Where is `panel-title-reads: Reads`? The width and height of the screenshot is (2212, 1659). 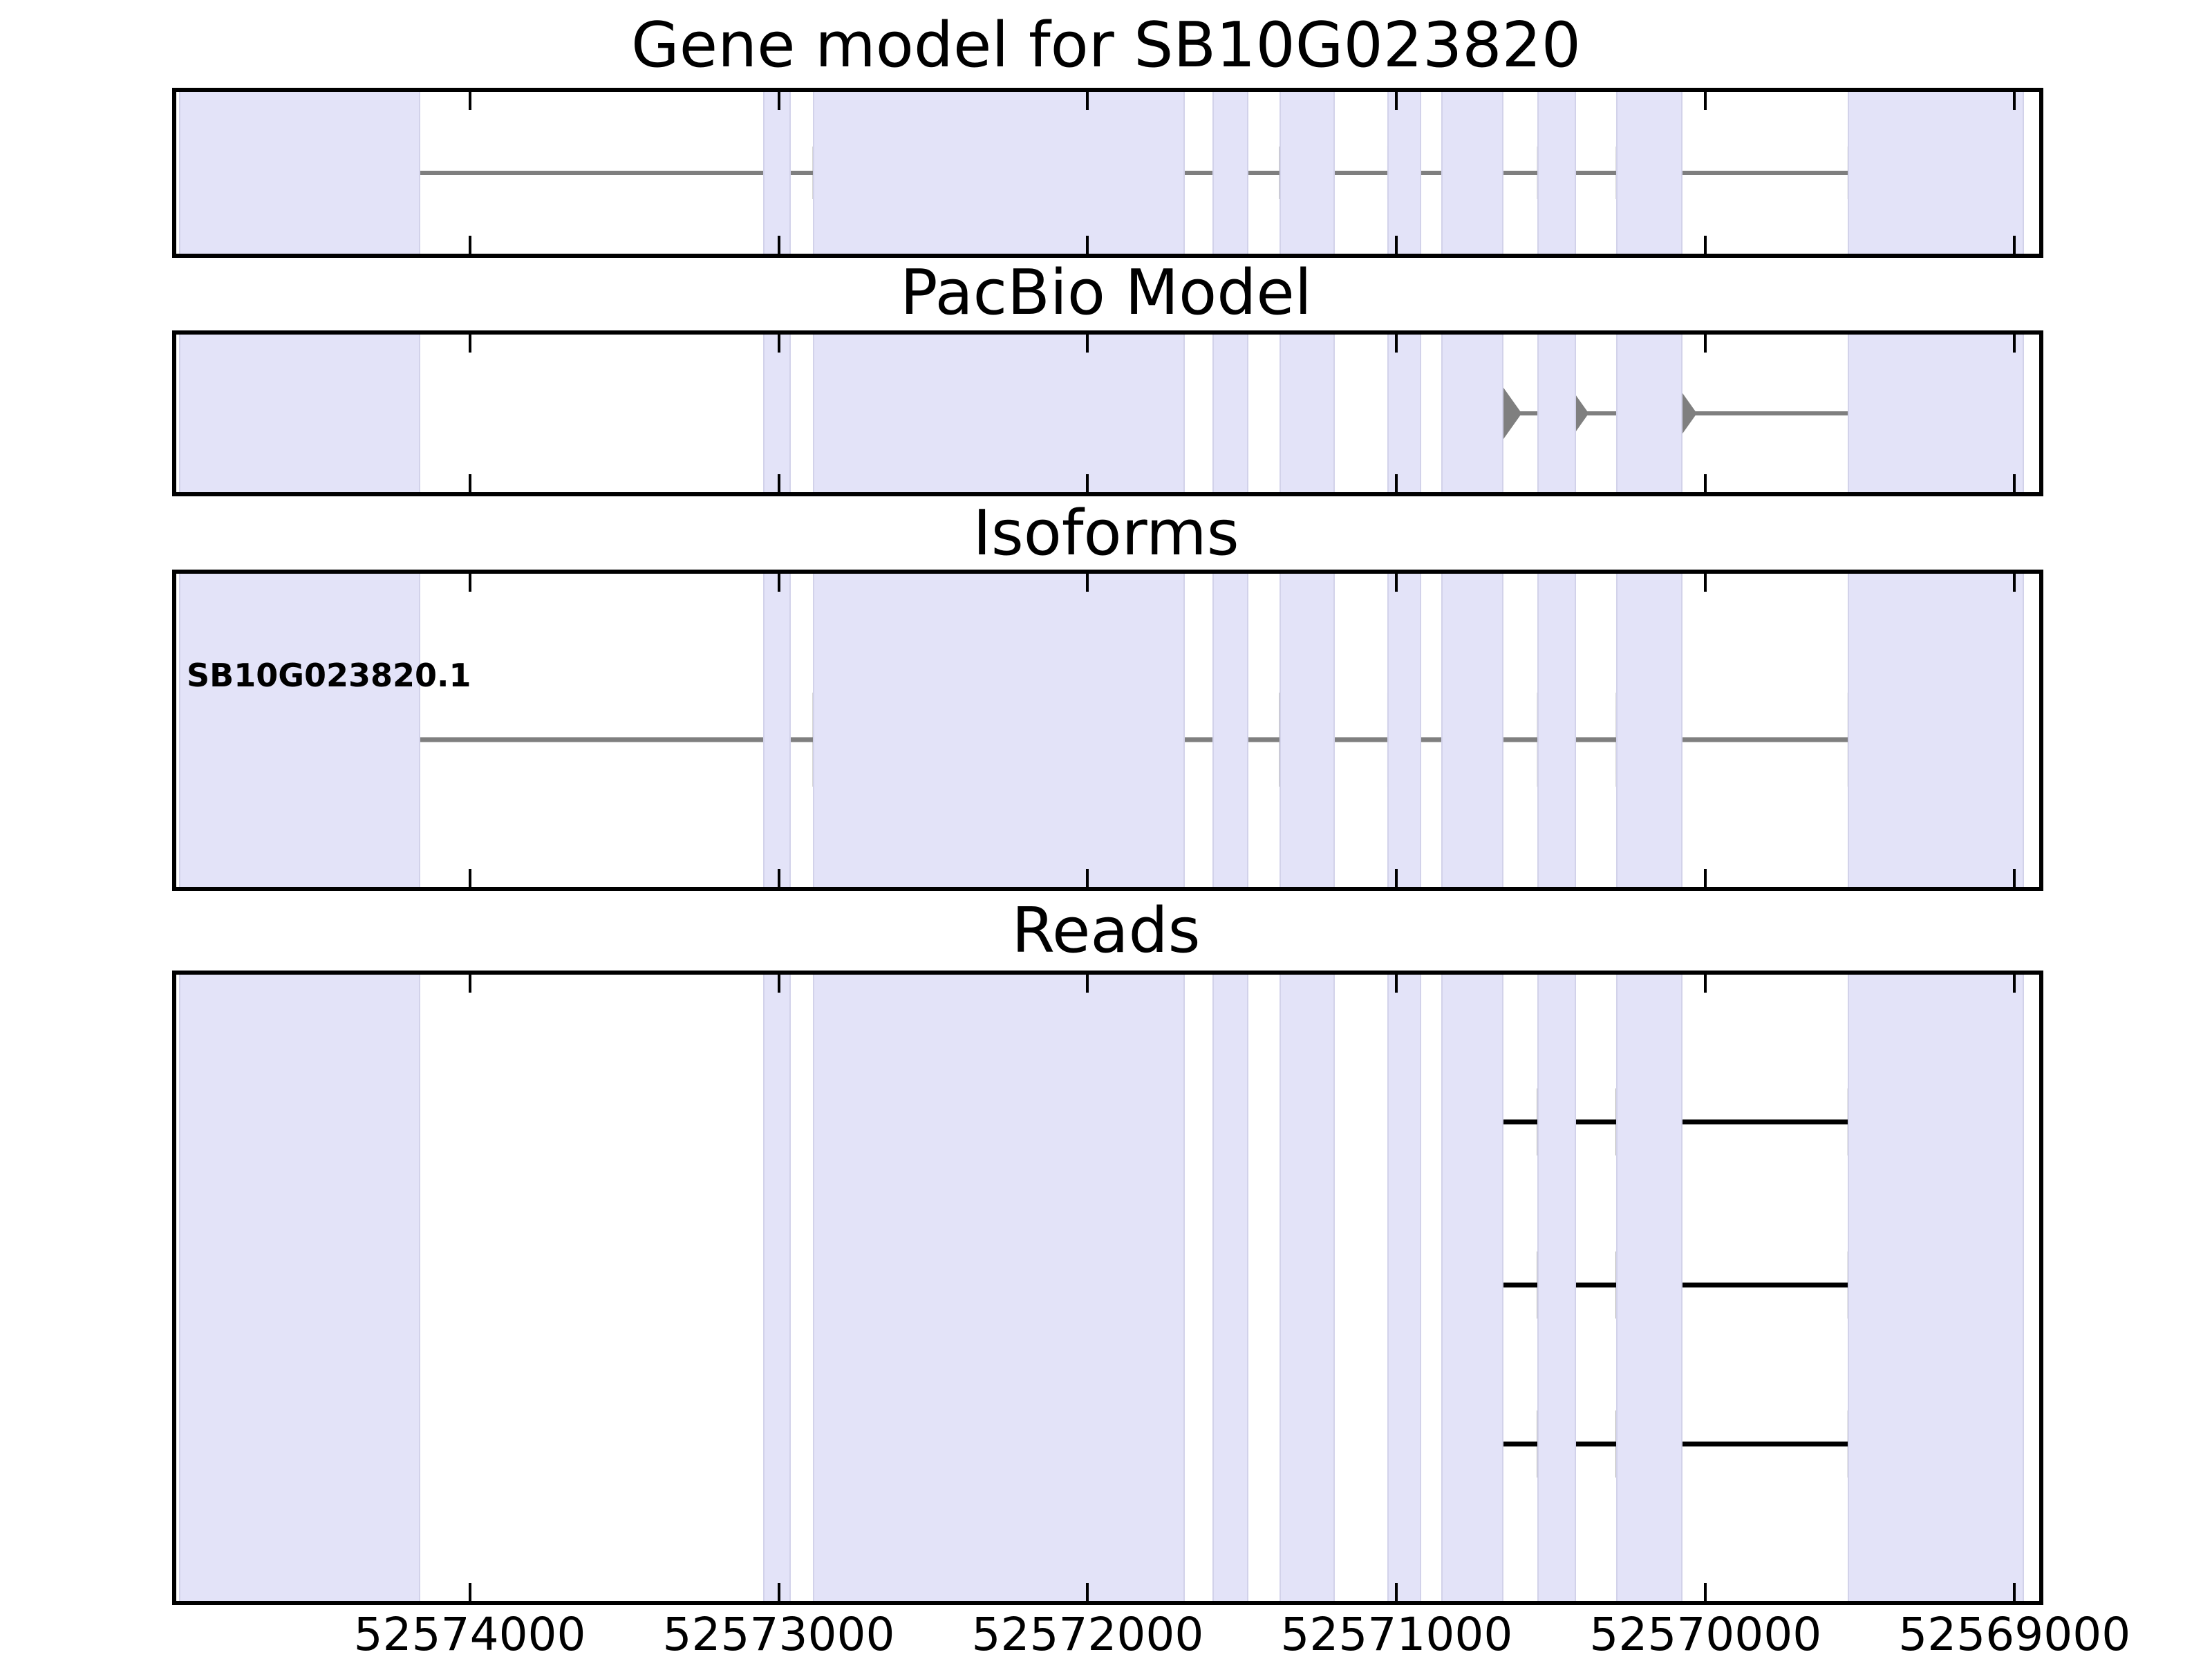 panel-title-reads: Reads is located at coordinates (1106, 931).